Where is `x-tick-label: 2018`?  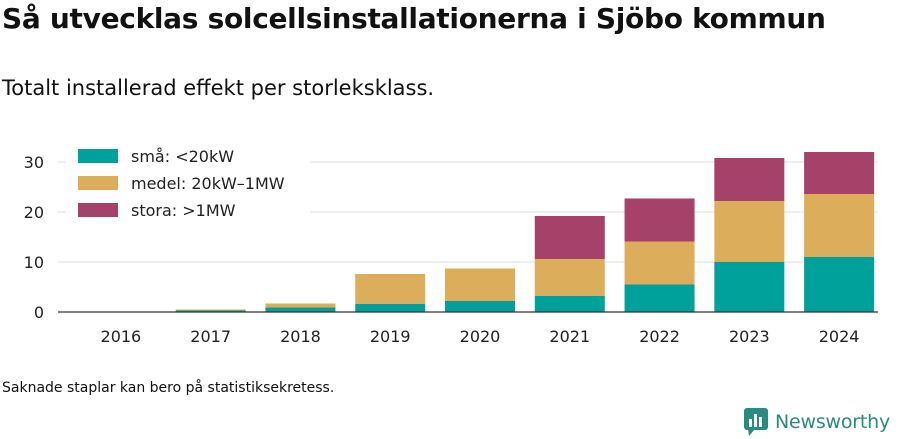 x-tick-label: 2018 is located at coordinates (300, 336).